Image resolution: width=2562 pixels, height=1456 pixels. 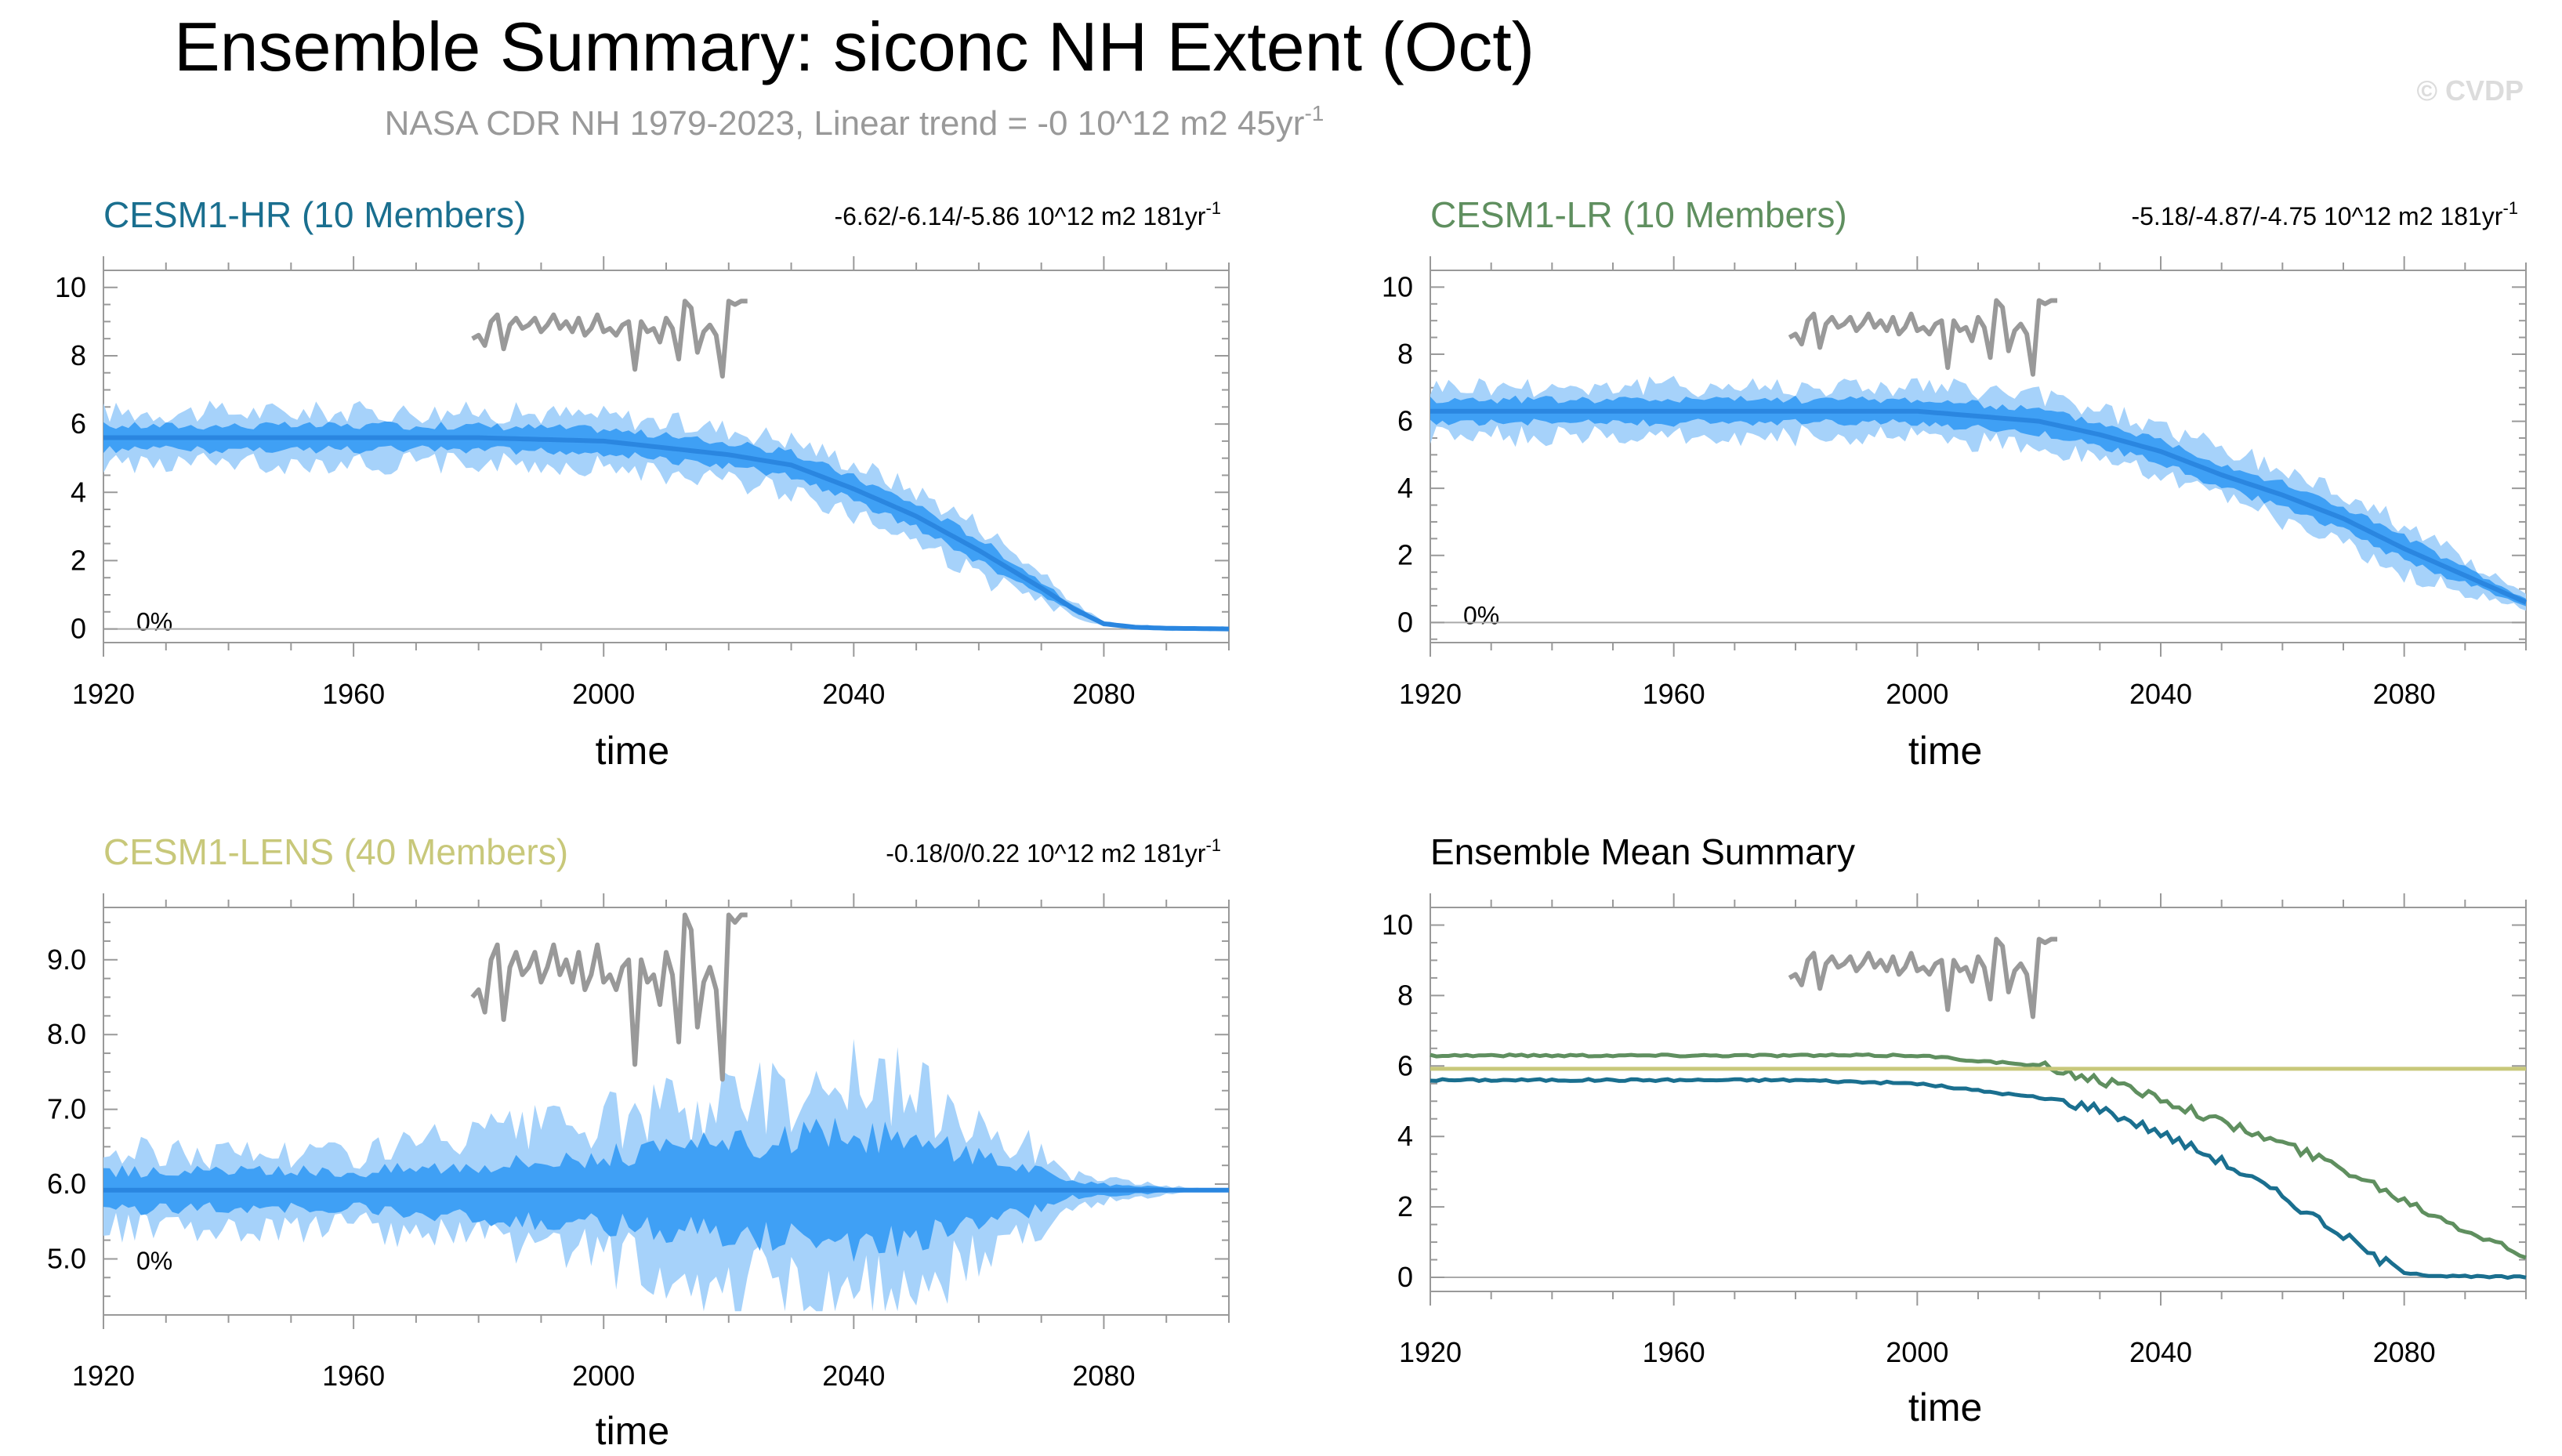 I want to click on panel-title: CESM1-LR (10 Members), so click(x=1638, y=214).